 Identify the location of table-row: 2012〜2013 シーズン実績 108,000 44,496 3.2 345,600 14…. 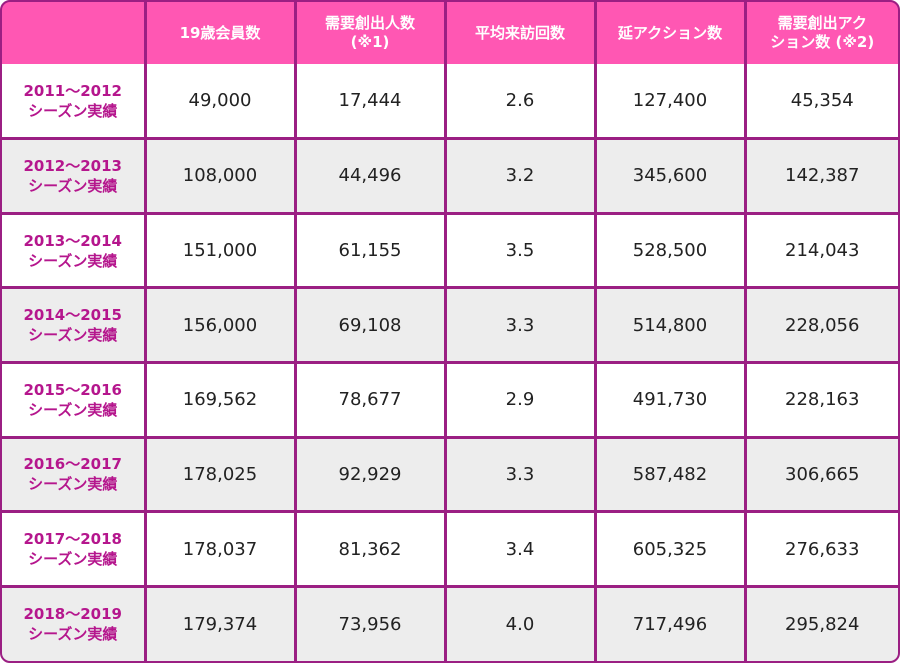
(450, 176).